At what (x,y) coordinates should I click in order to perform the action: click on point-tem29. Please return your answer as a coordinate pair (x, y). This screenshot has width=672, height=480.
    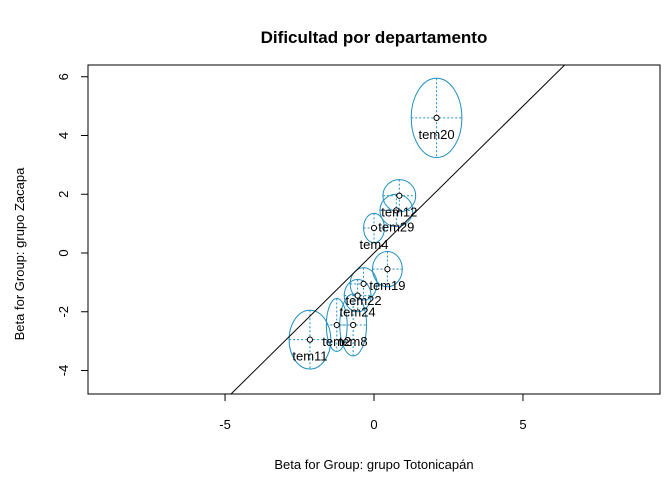
    Looking at the image, I should click on (396, 210).